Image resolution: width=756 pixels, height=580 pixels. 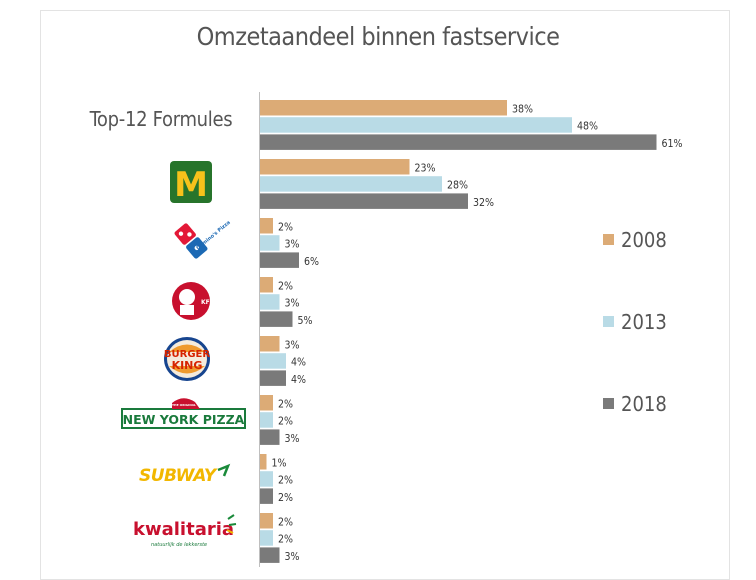 What do you see at coordinates (305, 321) in the screenshot?
I see `bar-label-2018-3: 5%` at bounding box center [305, 321].